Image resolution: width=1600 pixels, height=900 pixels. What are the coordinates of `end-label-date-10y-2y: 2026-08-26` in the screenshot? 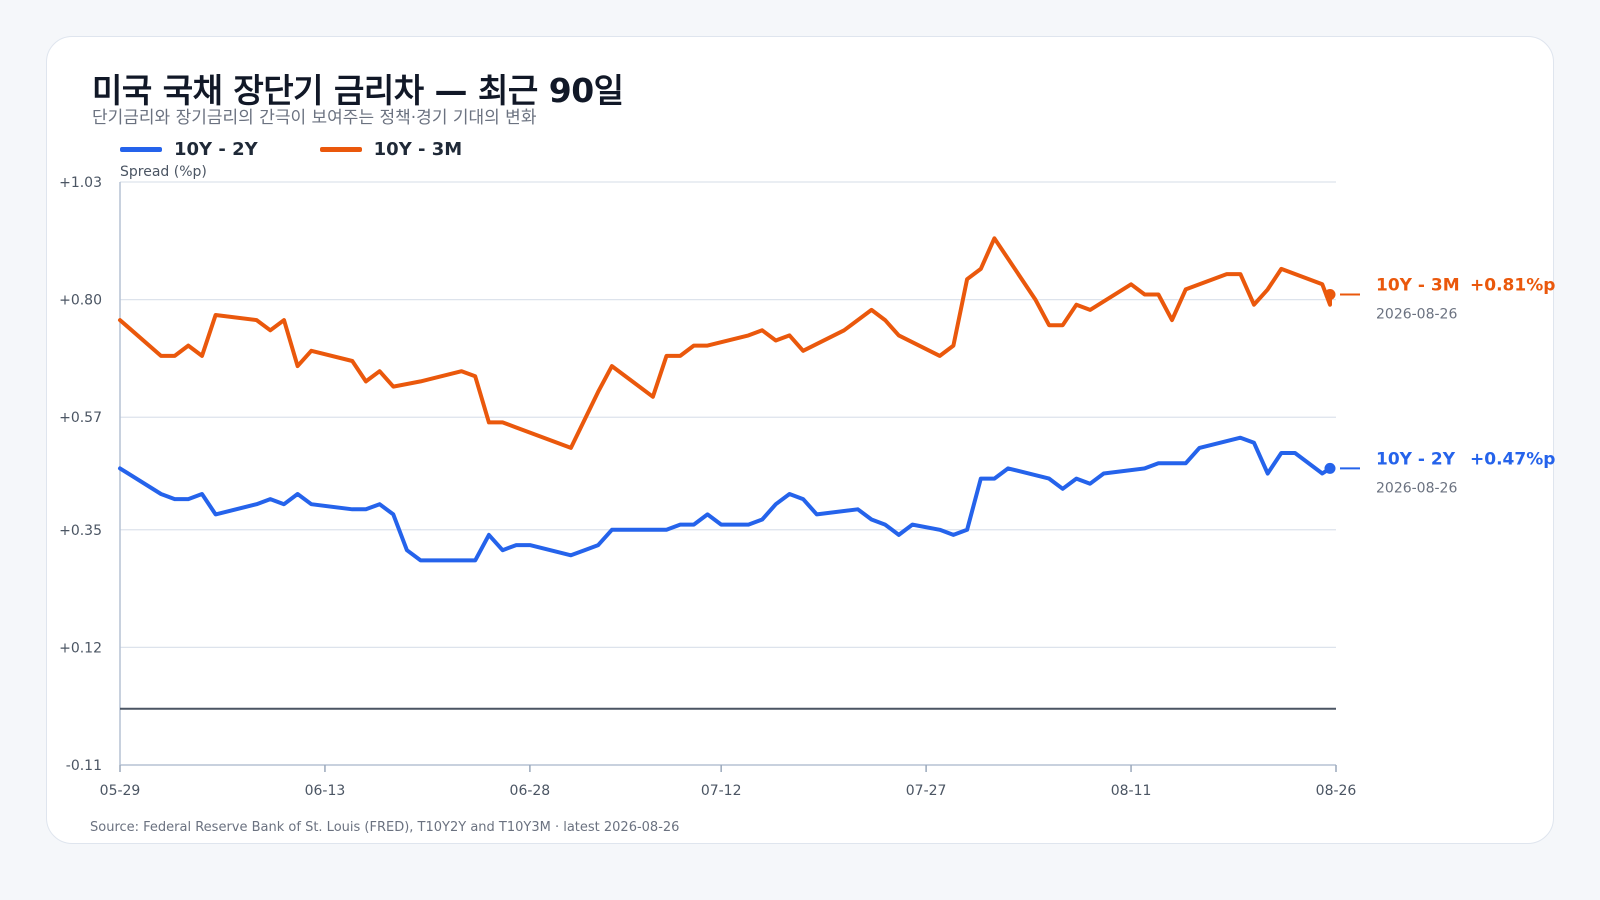 It's located at (1416, 488).